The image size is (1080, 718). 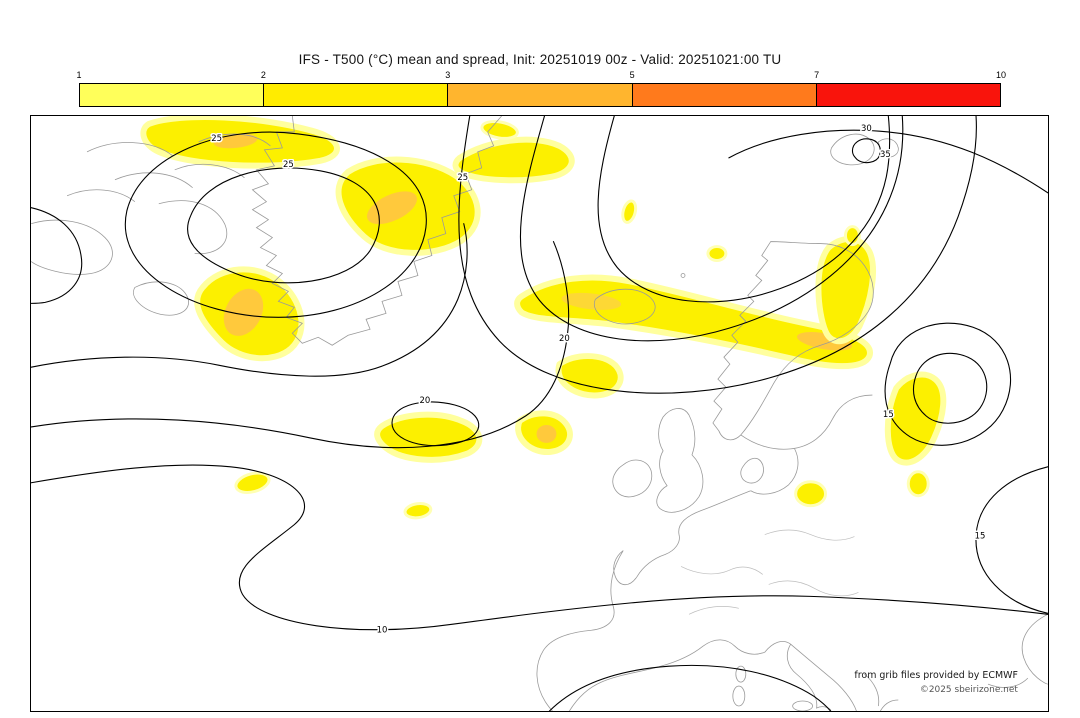 I want to click on colorbar-tick-label: 5, so click(x=632, y=75).